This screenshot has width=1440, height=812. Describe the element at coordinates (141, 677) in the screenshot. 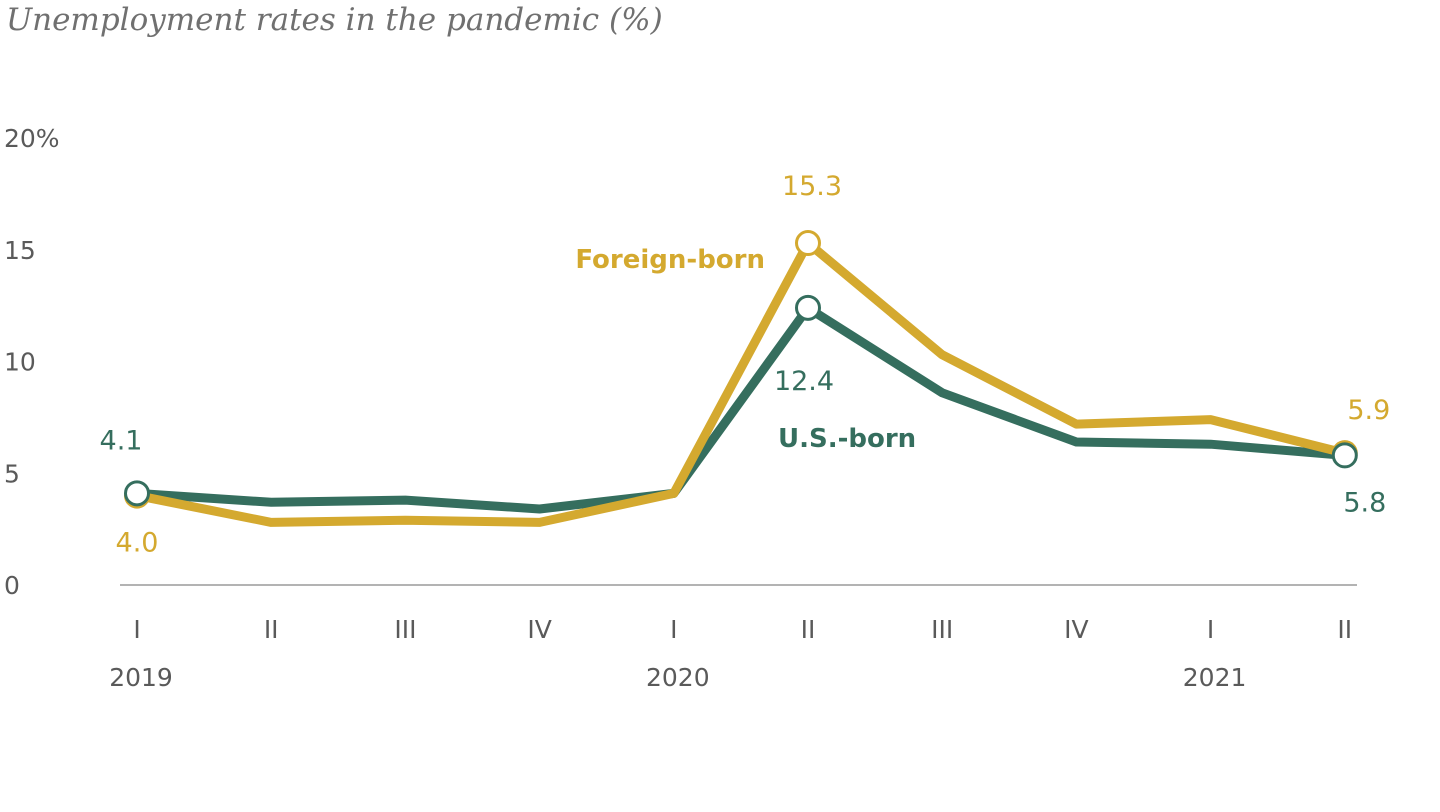

I see `x-year-label: 2019` at that location.